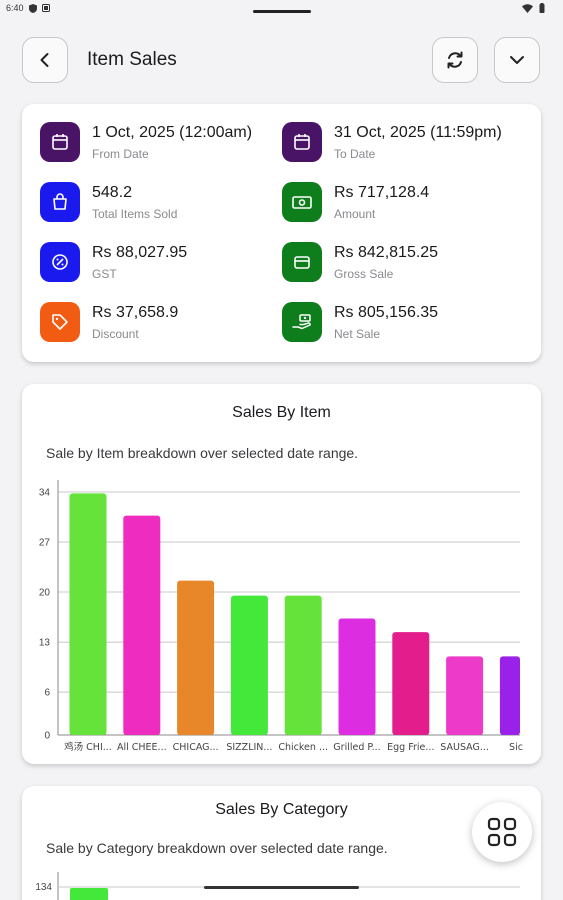 The width and height of the screenshot is (563, 900). I want to click on camera-notch, so click(282, 11).